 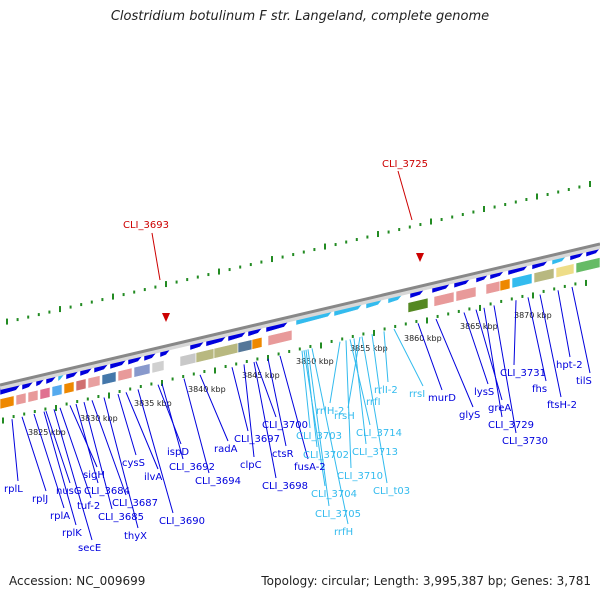 I want to click on gene-label: rplJ, so click(x=40, y=499).